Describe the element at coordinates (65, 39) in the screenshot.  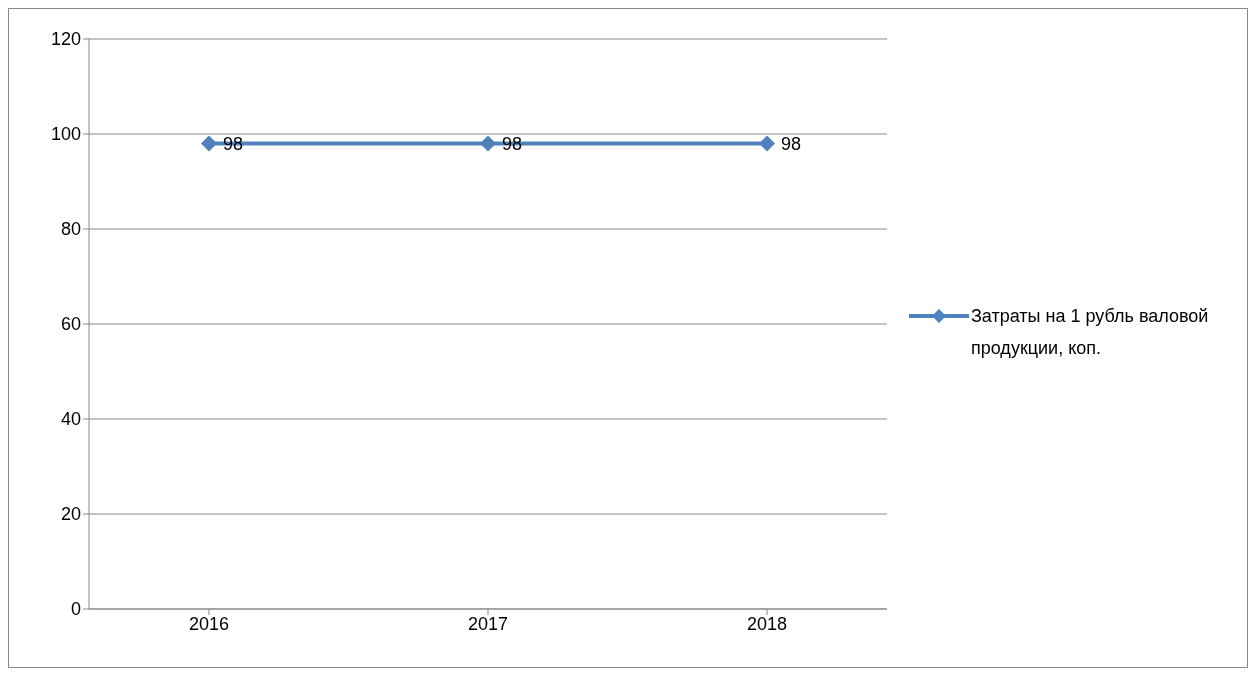
I see `y-tick-label: 120` at that location.